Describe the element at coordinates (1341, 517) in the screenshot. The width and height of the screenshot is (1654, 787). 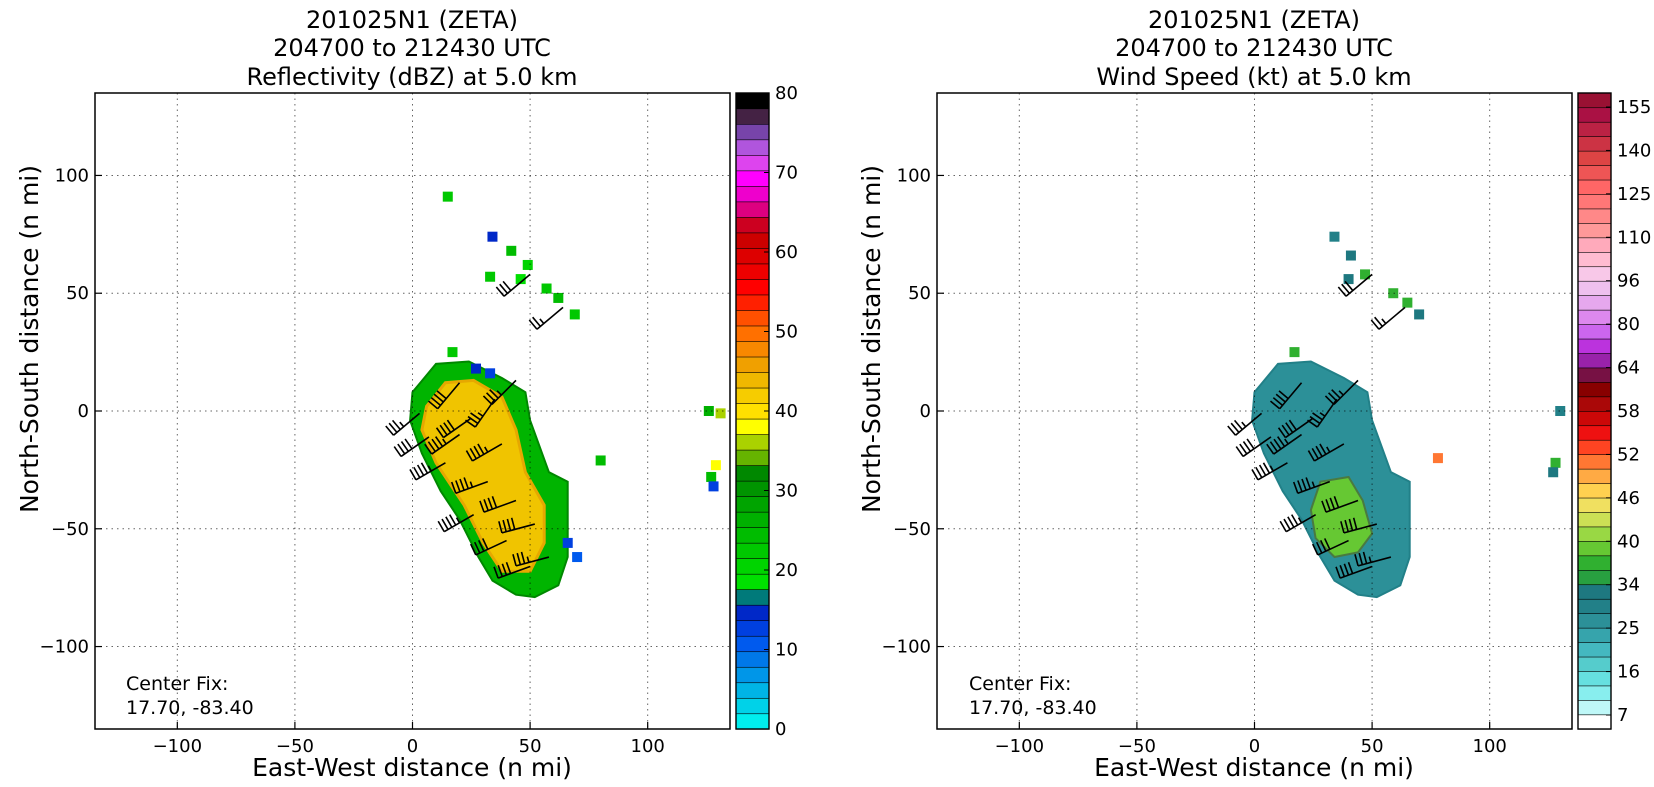
I see `wind-region-core` at that location.